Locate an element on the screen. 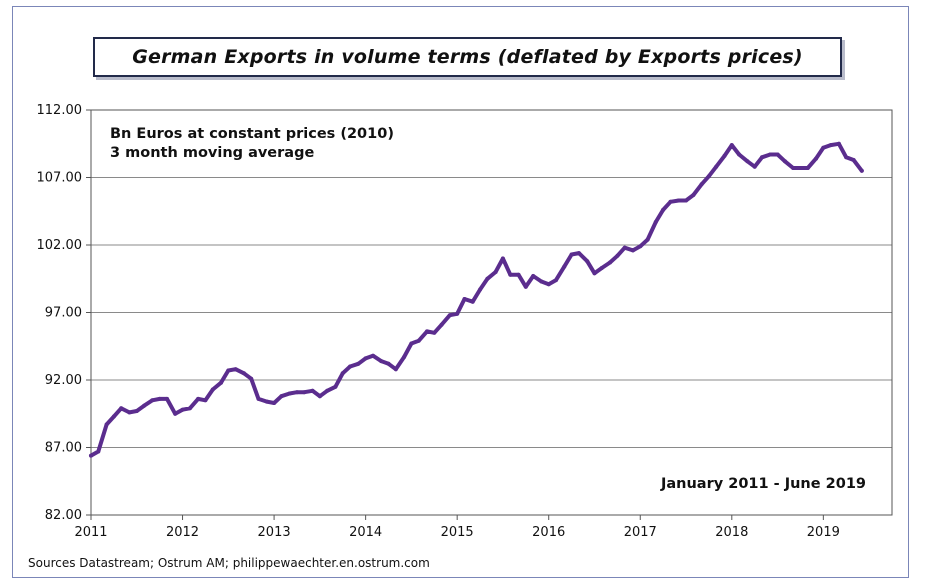 The image size is (928, 588). moving-average-annotation: 3 month moving average is located at coordinates (212, 153).